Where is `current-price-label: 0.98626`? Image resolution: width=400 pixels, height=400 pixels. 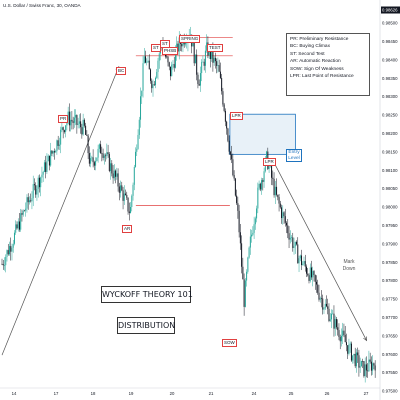 current-price-label: 0.98626 is located at coordinates (390, 10).